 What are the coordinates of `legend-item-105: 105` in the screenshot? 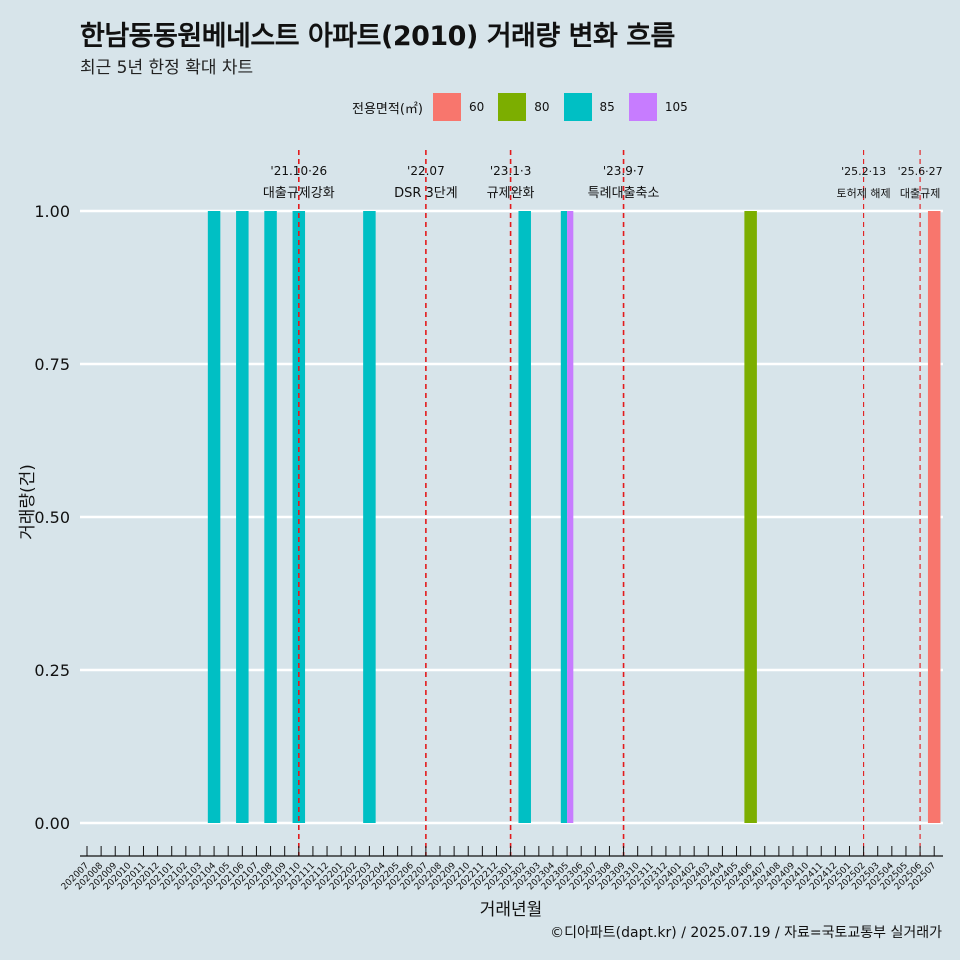 It's located at (658, 107).